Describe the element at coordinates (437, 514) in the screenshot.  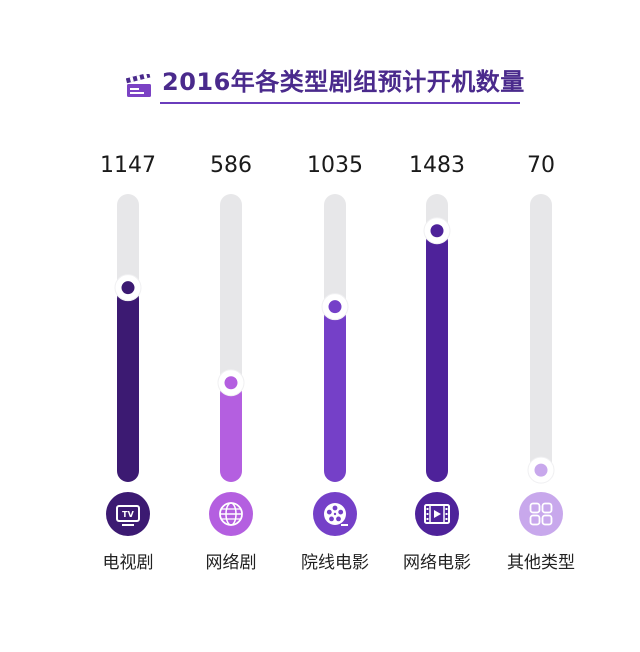
I see `film-strip-icon` at that location.